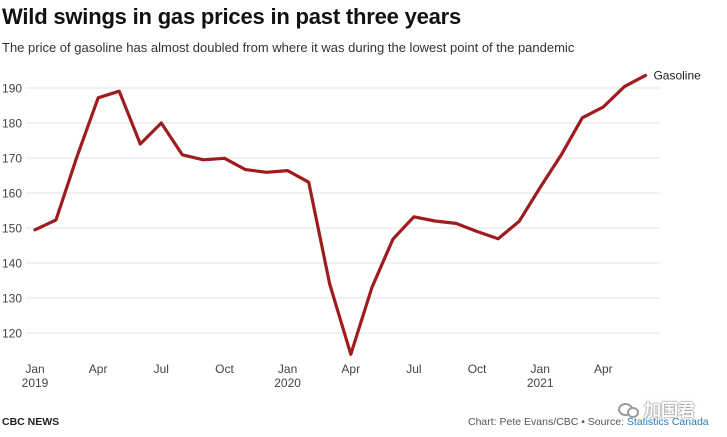 Image resolution: width=727 pixels, height=437 pixels. Describe the element at coordinates (12, 299) in the screenshot. I see `y-tick-label: 130` at that location.